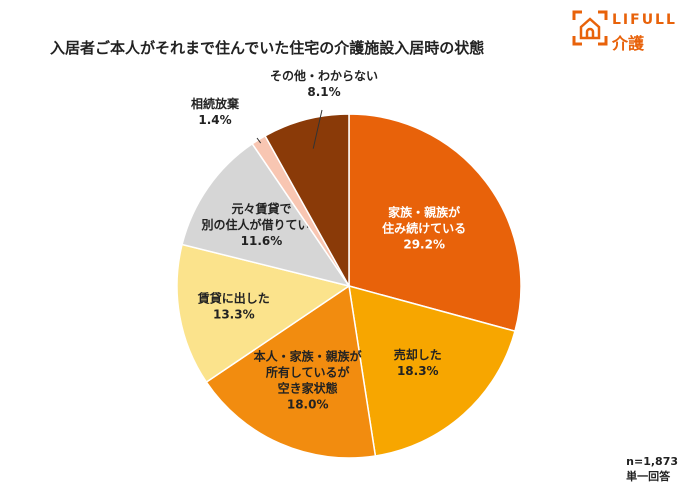 The width and height of the screenshot is (700, 495). I want to click on logo-text: LIFULL, so click(644, 20).